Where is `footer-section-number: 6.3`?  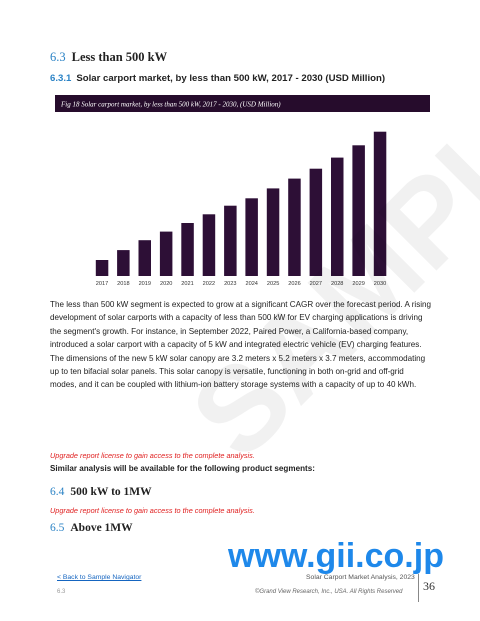 footer-section-number: 6.3 is located at coordinates (61, 592).